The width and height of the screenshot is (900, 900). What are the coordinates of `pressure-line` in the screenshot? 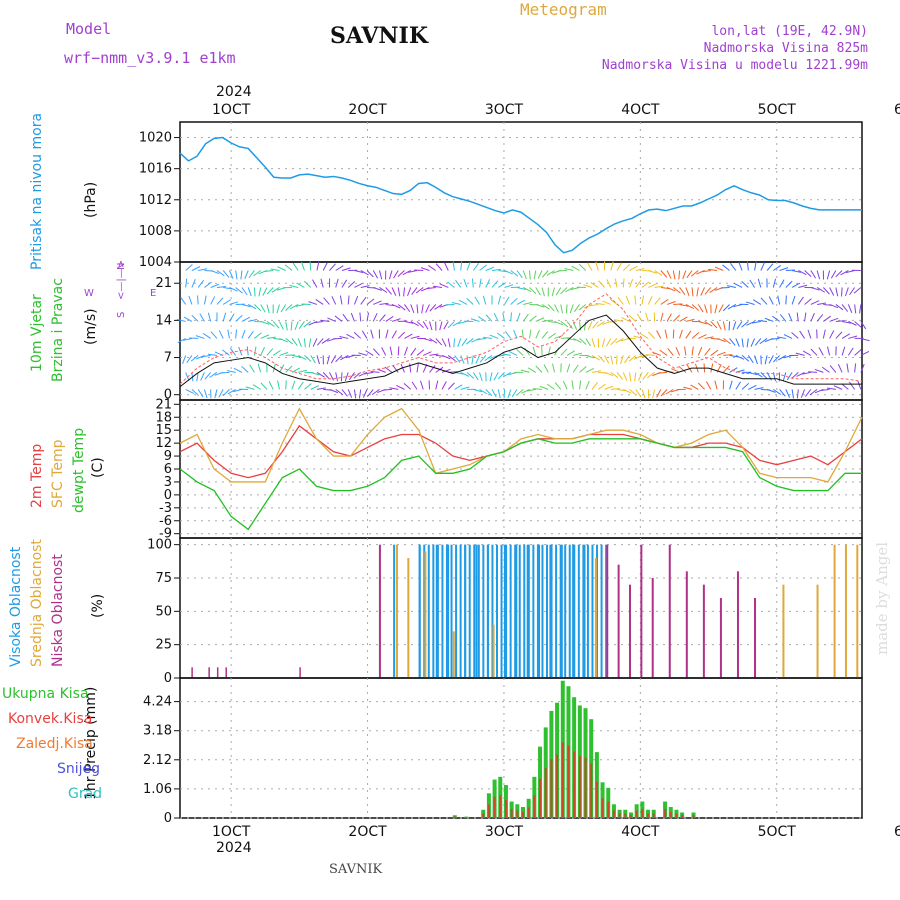 It's located at (520, 195).